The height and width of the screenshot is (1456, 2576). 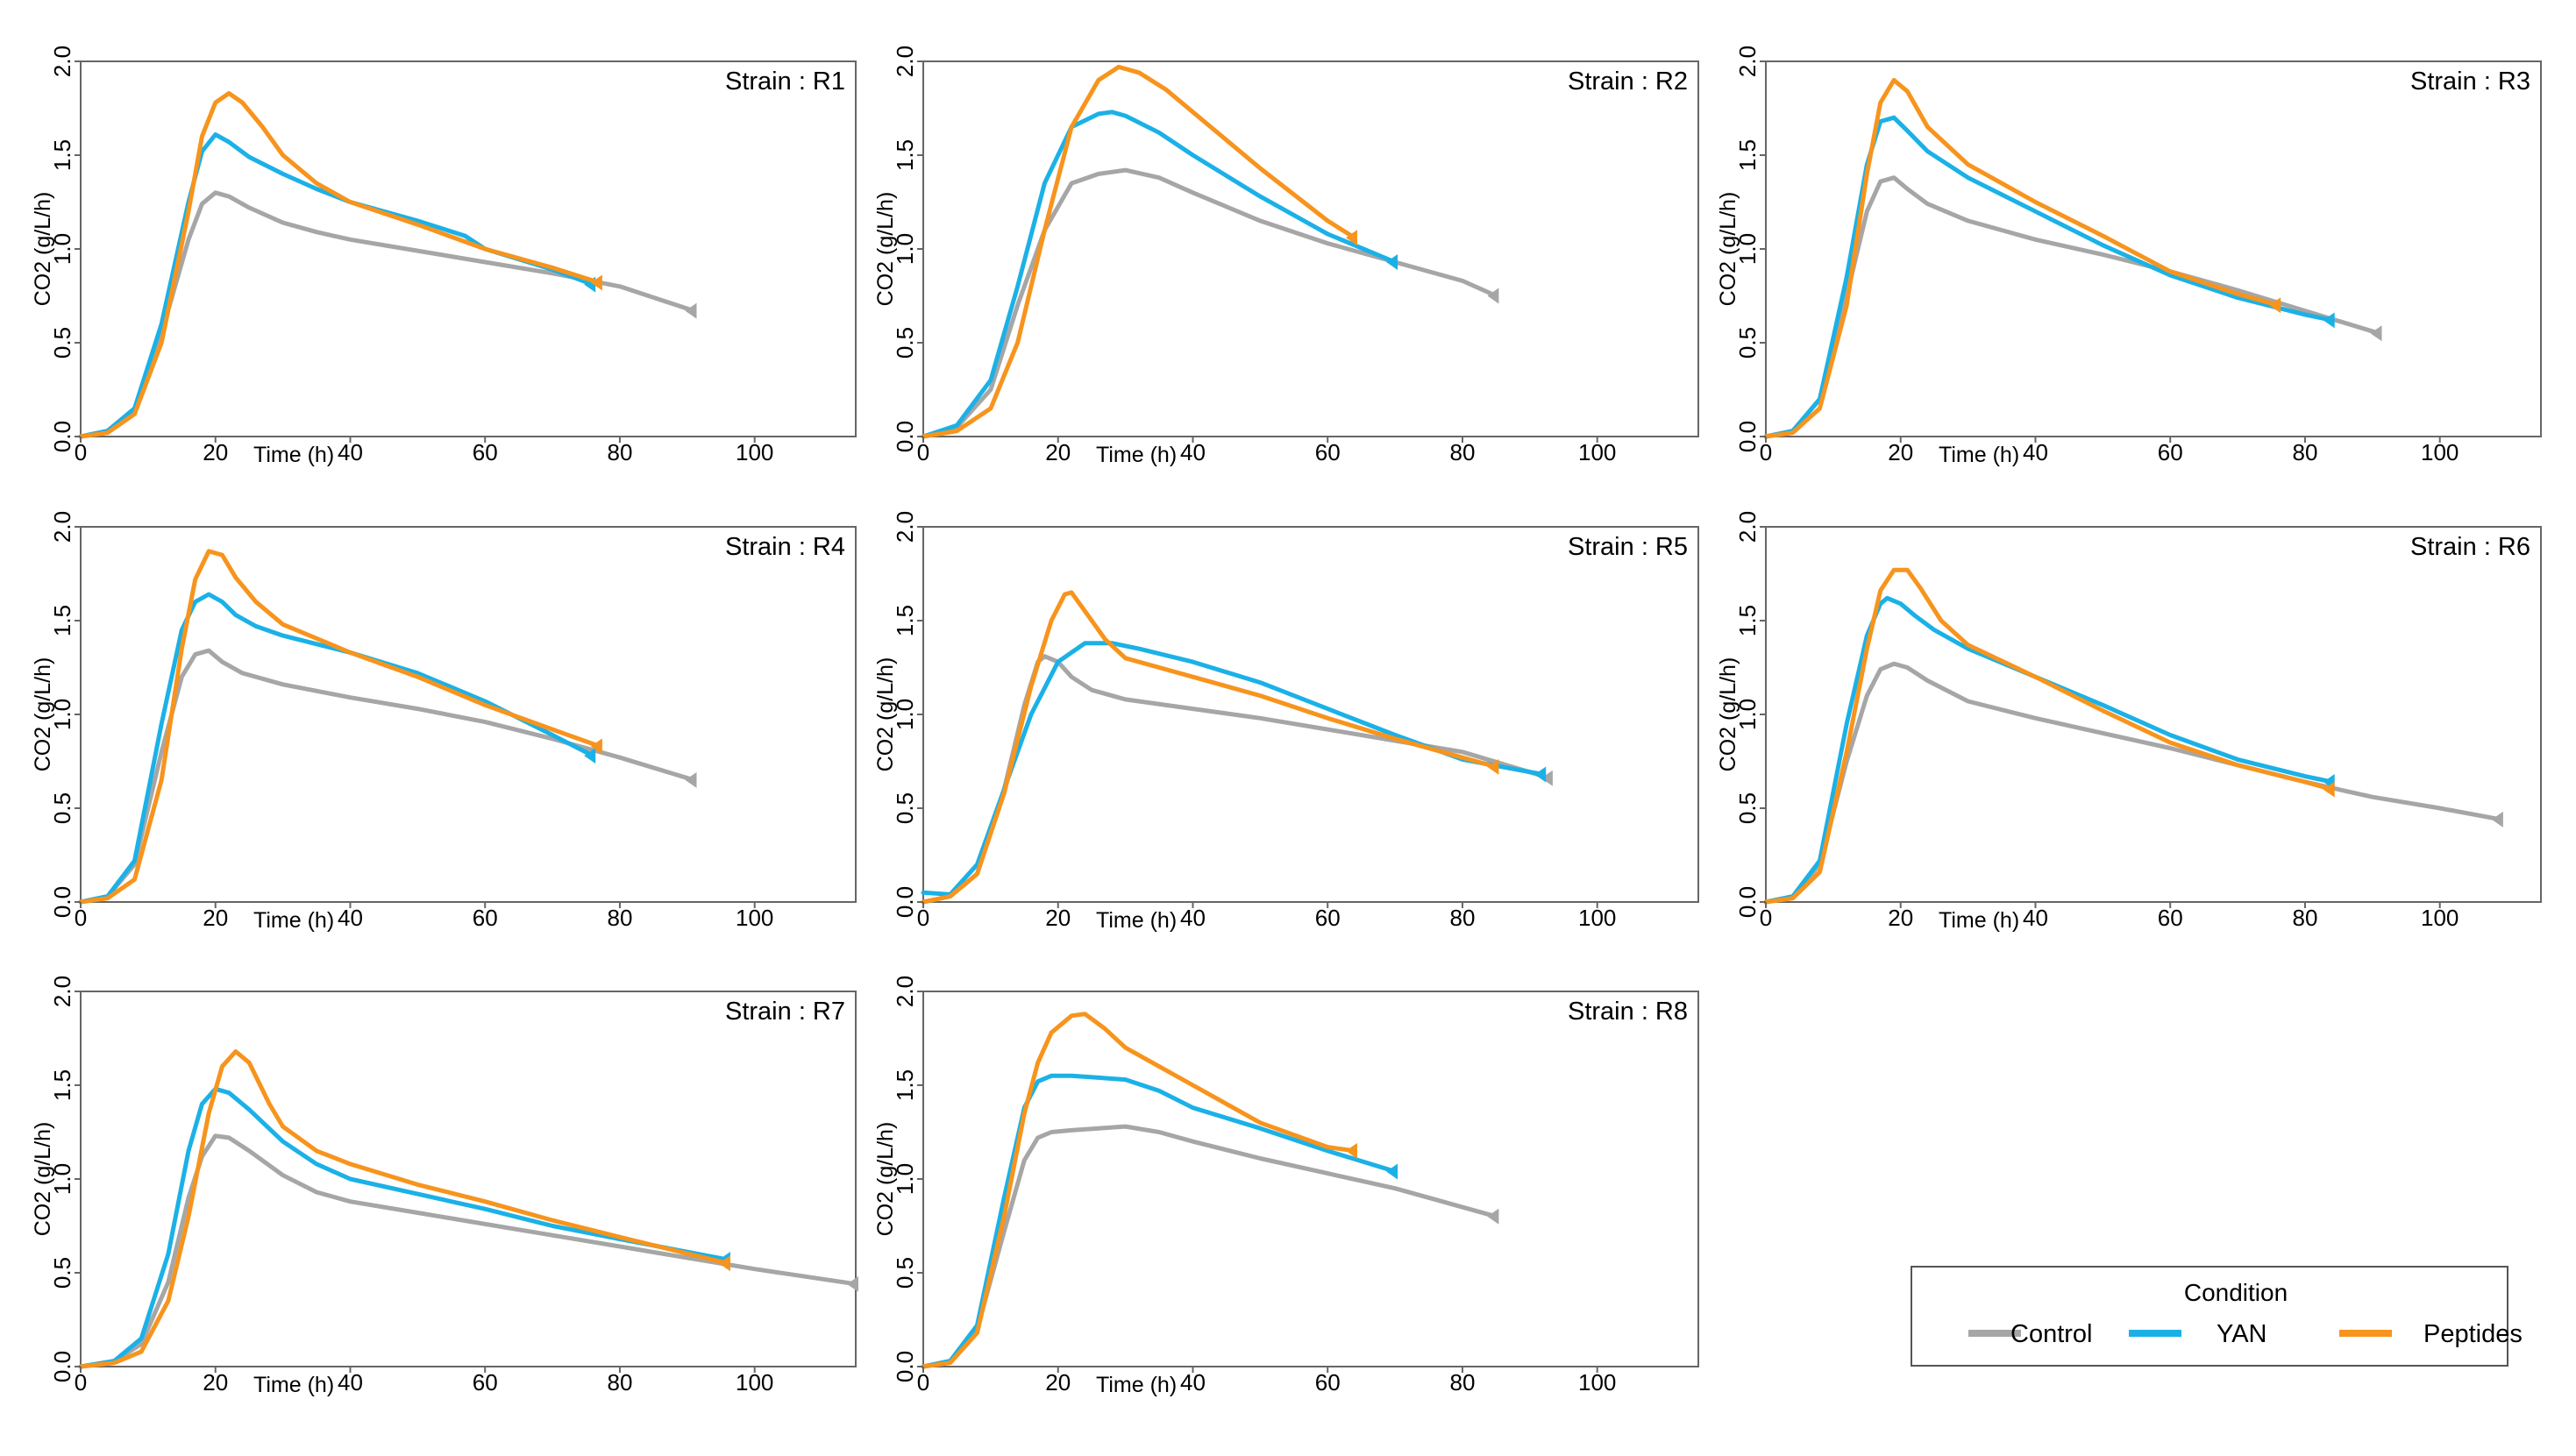 What do you see at coordinates (1628, 81) in the screenshot?
I see `strain-label: Strain : R2` at bounding box center [1628, 81].